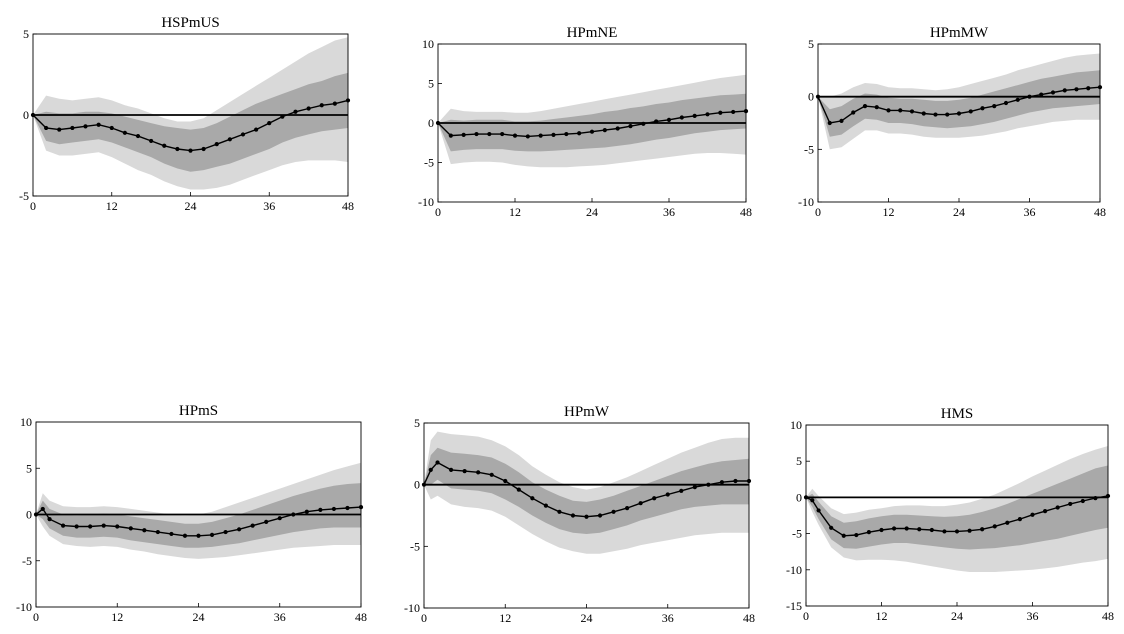  What do you see at coordinates (959, 33) in the screenshot?
I see `chart-title: HPmMW` at bounding box center [959, 33].